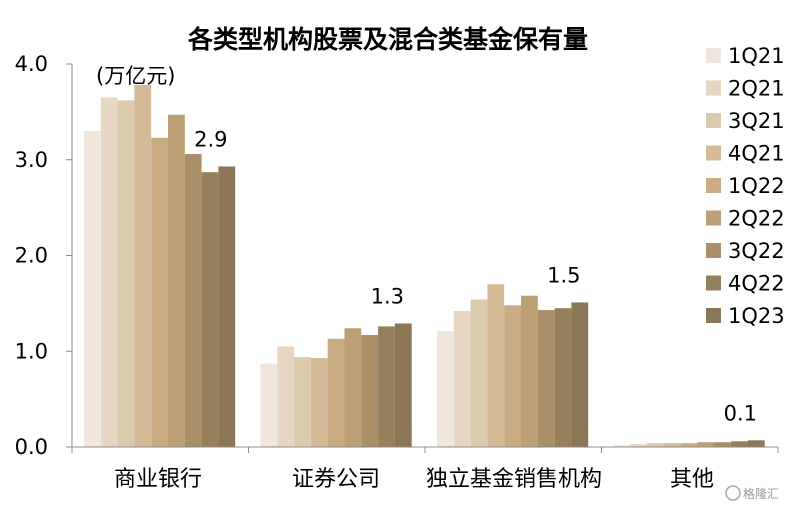  I want to click on legend-label: 1Q23, so click(756, 316).